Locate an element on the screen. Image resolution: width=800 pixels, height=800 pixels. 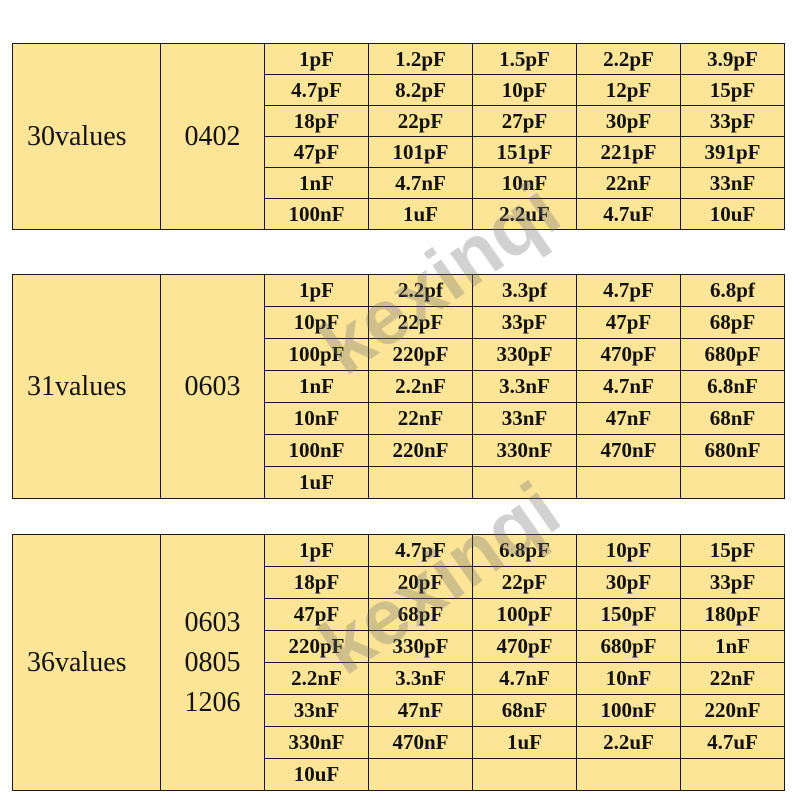
value-row: 1nF 2.2nF 3.3nF 4.7nF 6.8nF is located at coordinates (399, 386).